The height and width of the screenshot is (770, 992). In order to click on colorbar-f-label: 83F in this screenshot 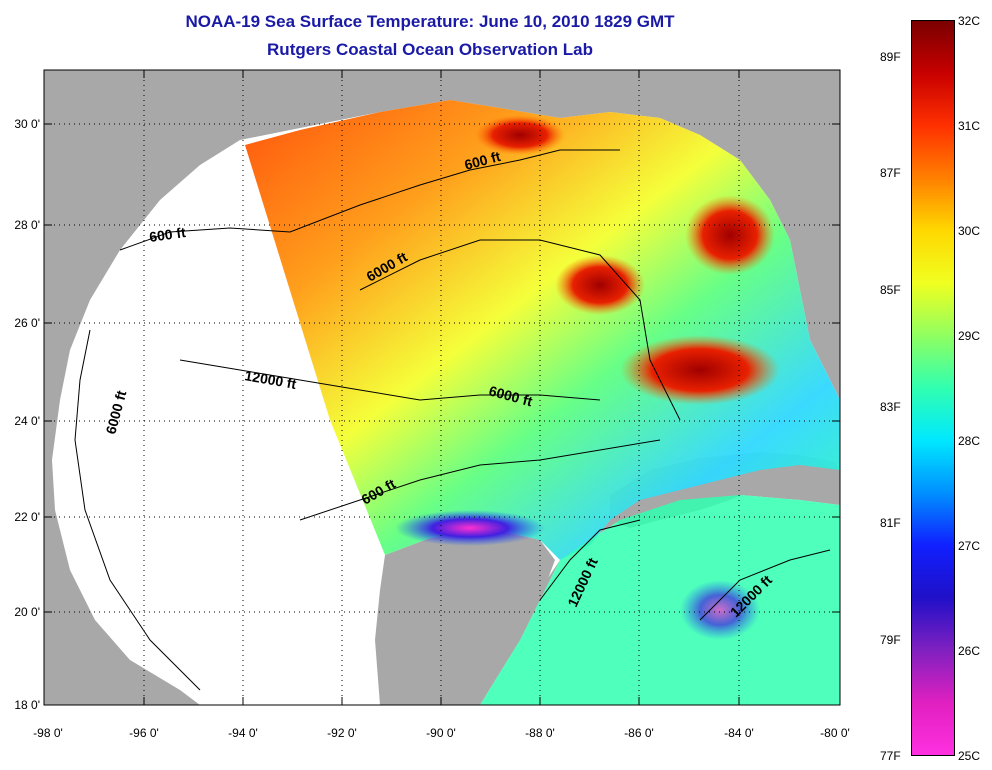, I will do `click(890, 407)`.